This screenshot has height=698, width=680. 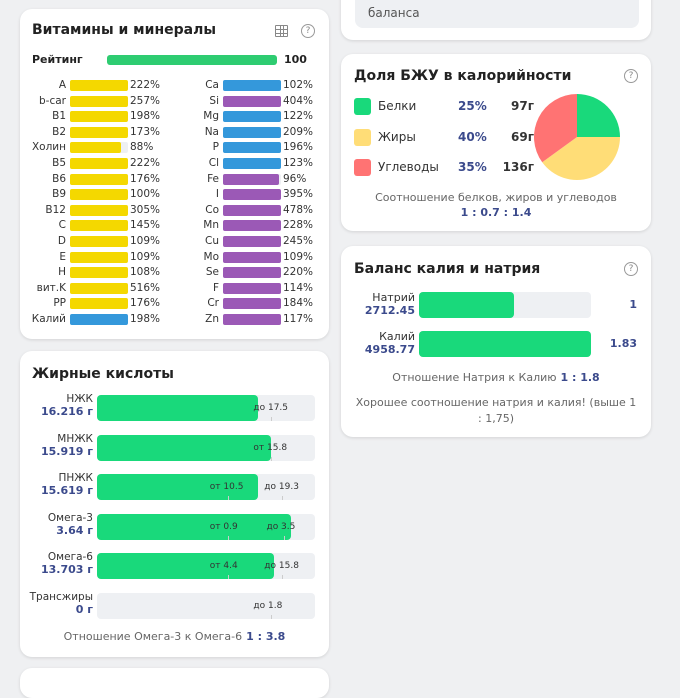 I want to click on nutrient-row: Ca 102%, so click(x=250, y=87).